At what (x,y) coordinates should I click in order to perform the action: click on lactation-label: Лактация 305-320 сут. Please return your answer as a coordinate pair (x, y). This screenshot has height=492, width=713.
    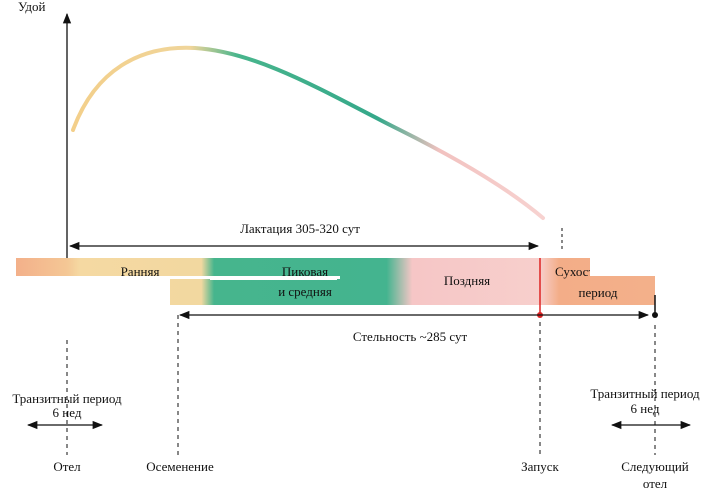
    Looking at the image, I should click on (300, 228).